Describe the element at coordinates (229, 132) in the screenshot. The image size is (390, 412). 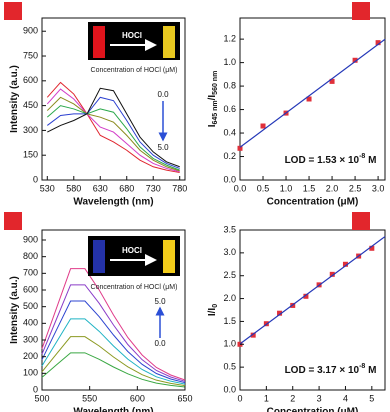
I see `y-tick-label: 0.4` at that location.